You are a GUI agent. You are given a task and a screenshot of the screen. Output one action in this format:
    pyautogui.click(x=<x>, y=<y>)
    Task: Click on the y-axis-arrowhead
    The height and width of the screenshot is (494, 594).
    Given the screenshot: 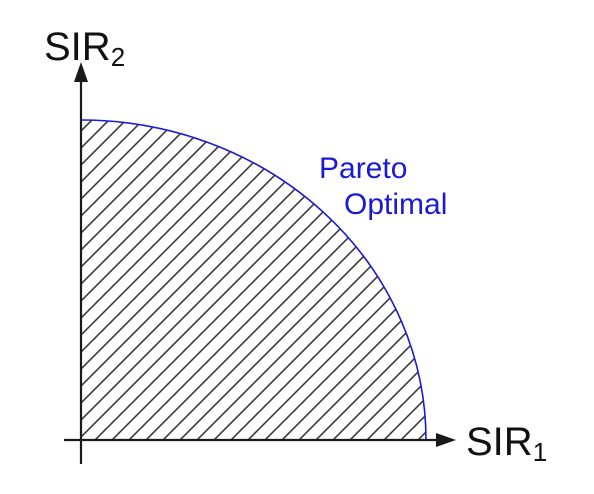 What is the action you would take?
    pyautogui.click(x=81, y=72)
    